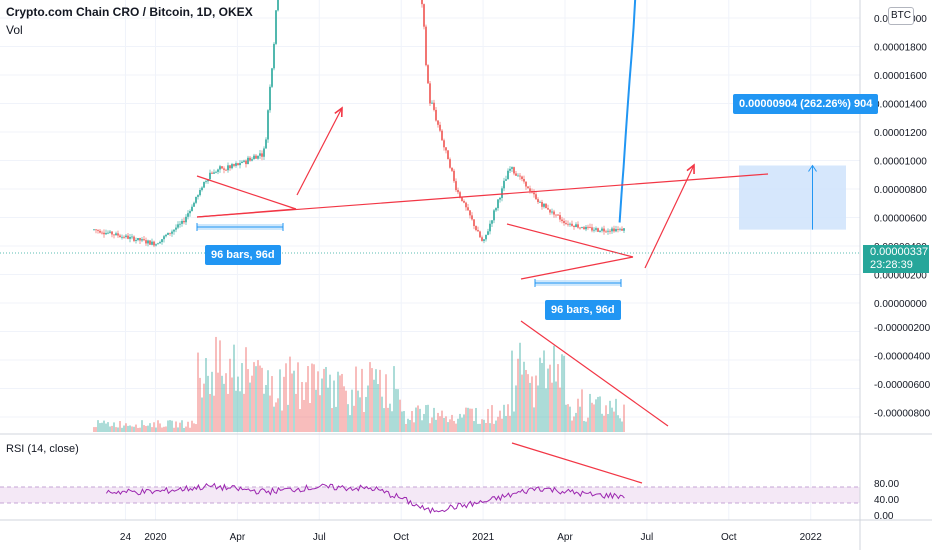 The image size is (932, 550). What do you see at coordinates (886, 500) in the screenshot?
I see `rsi-tick-label: 40.00` at bounding box center [886, 500].